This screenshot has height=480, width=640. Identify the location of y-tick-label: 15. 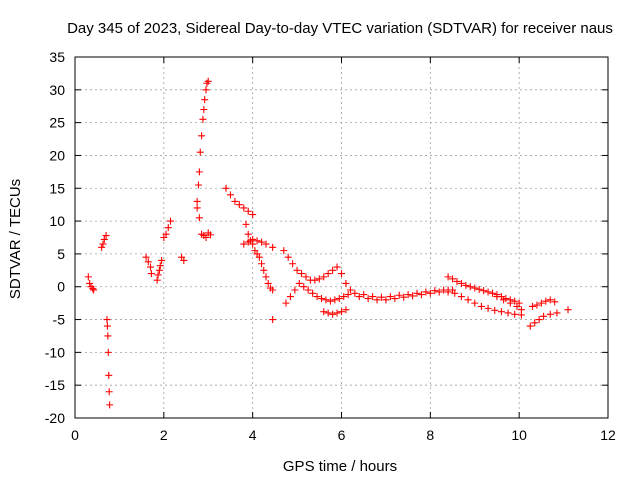
(57, 188).